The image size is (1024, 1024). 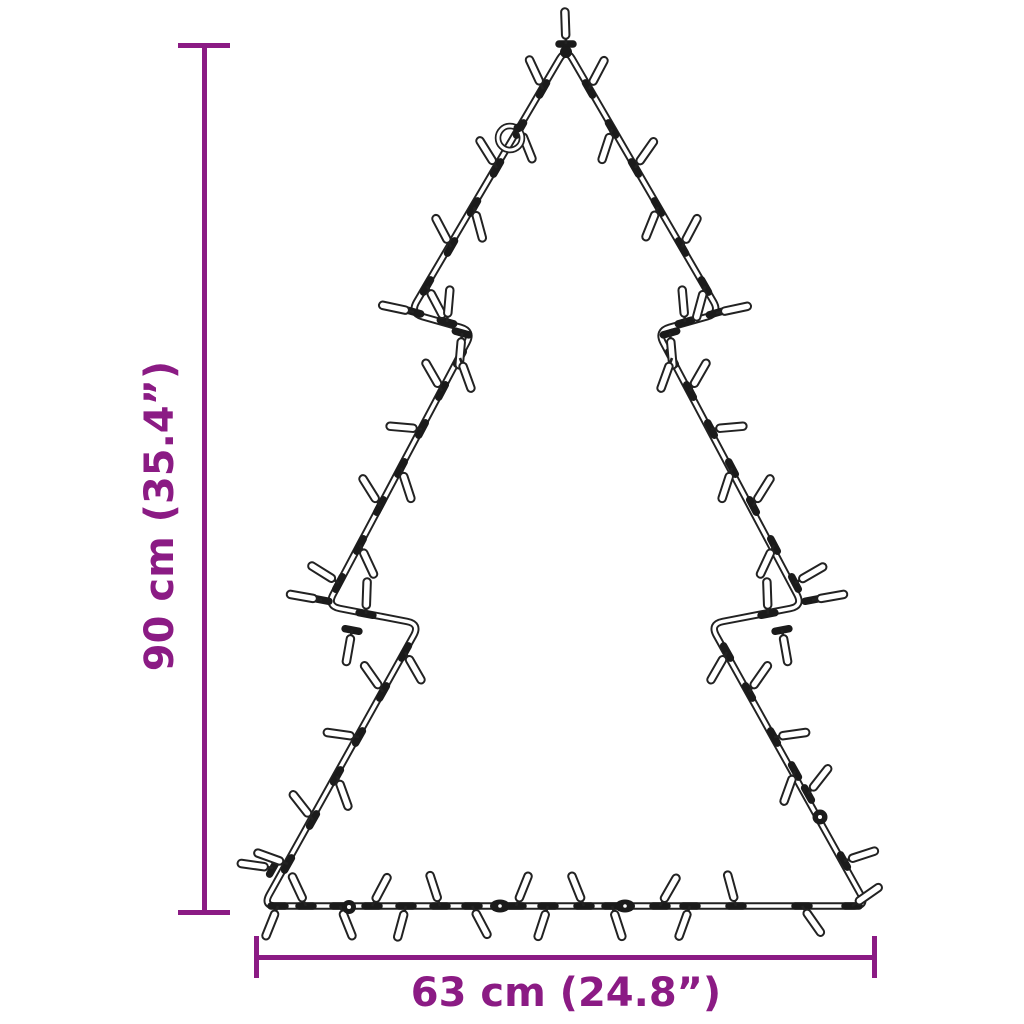 I want to click on width-dimension-label: 63 cm (24.8”), so click(x=566, y=993).